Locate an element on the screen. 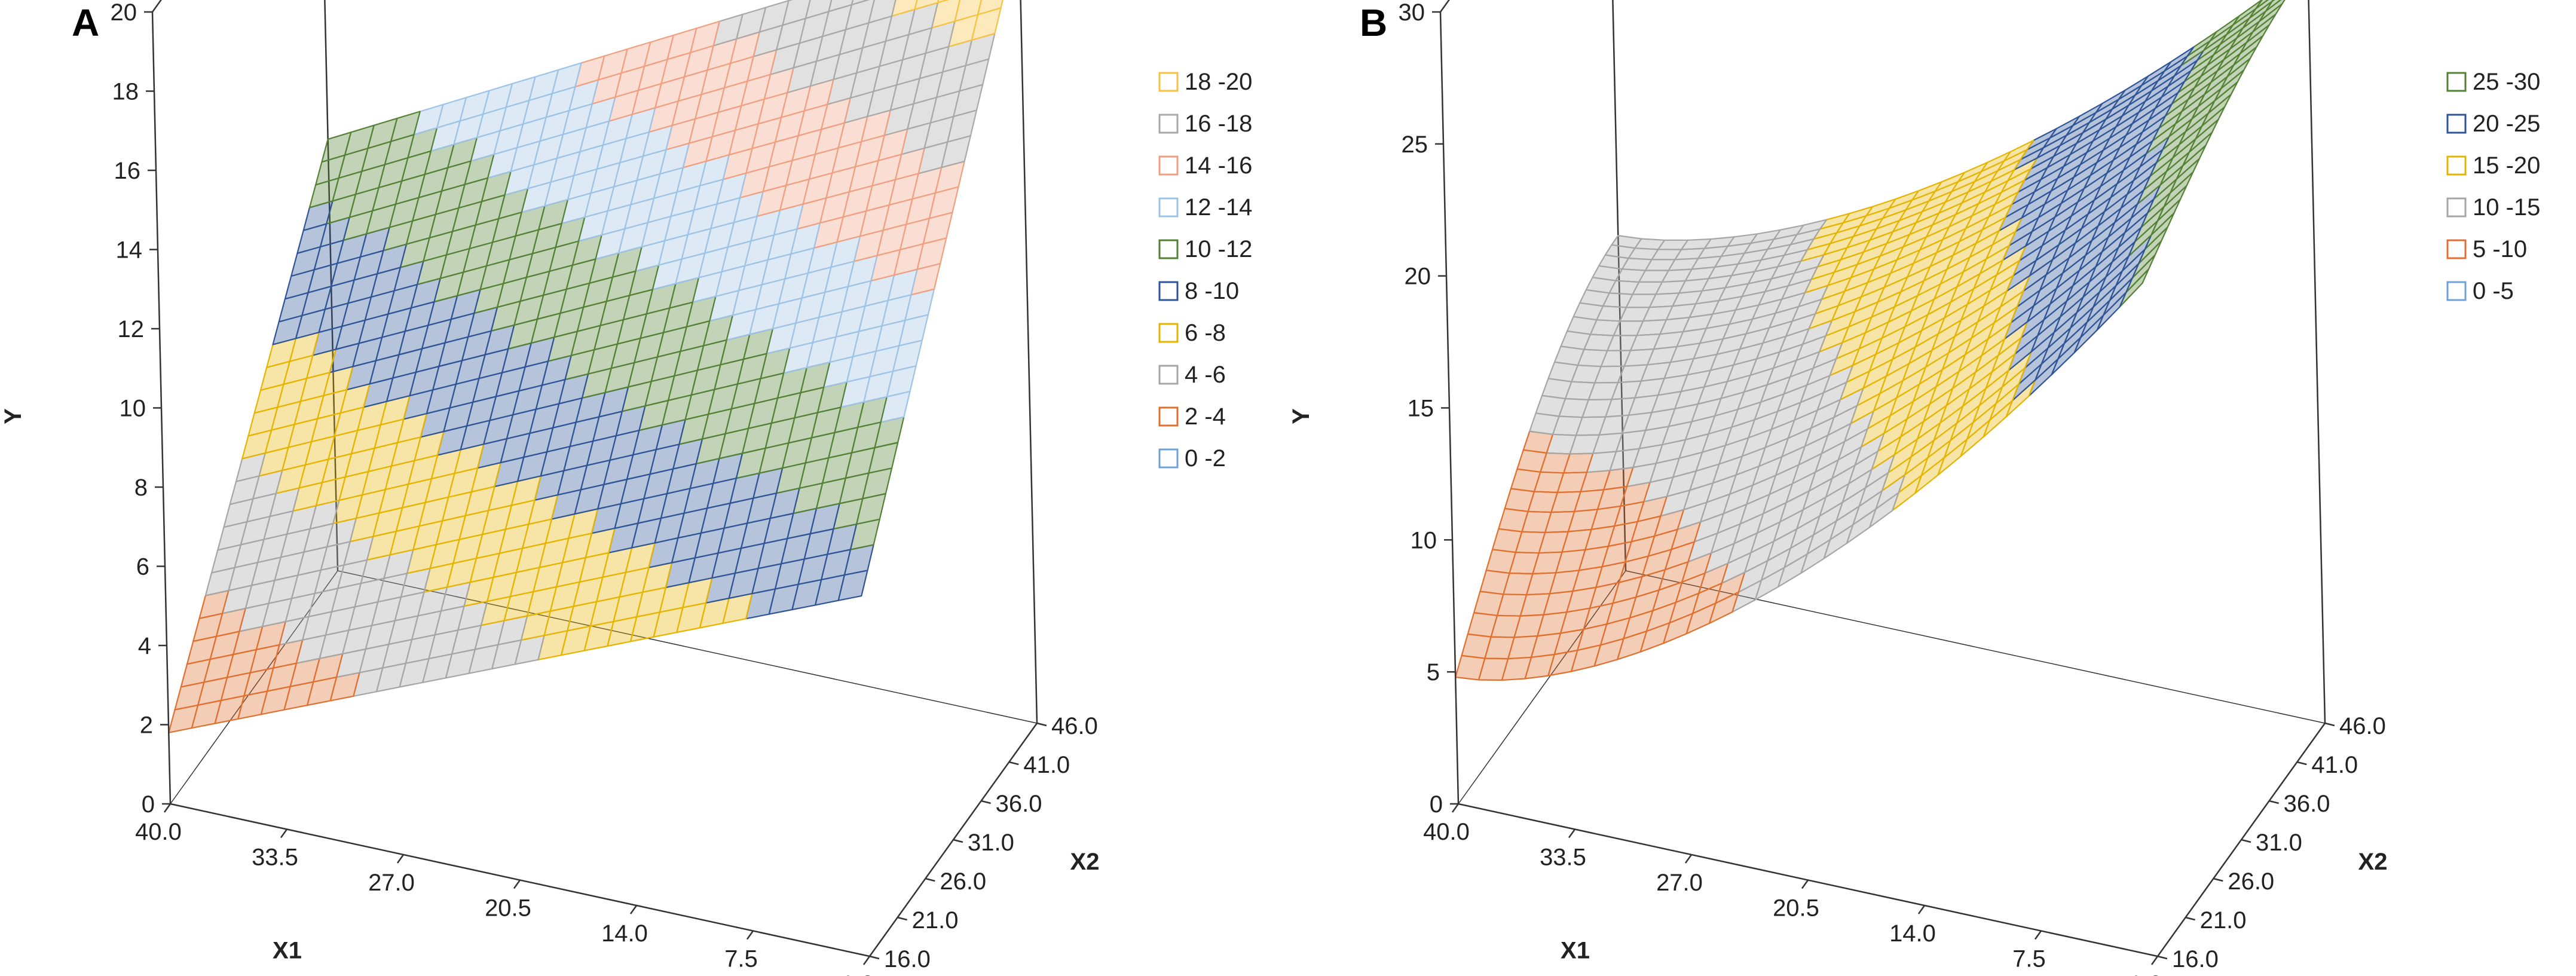  legend-entry: 12 -14 is located at coordinates (1205, 207).